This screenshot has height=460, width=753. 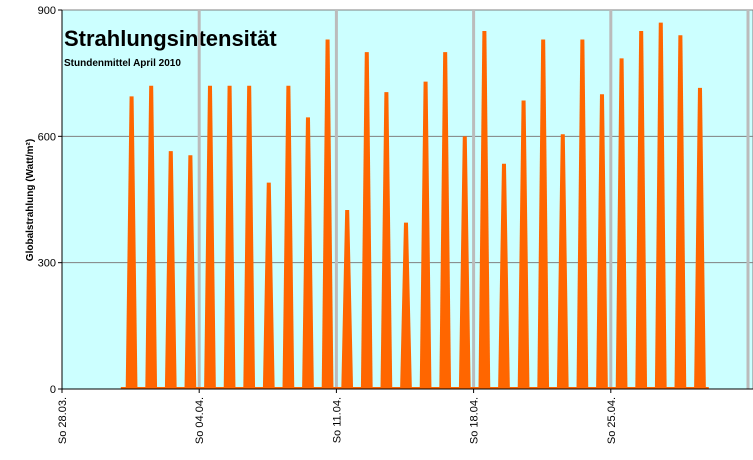 I want to click on x-tick-label: So 28.03., so click(x=63, y=420).